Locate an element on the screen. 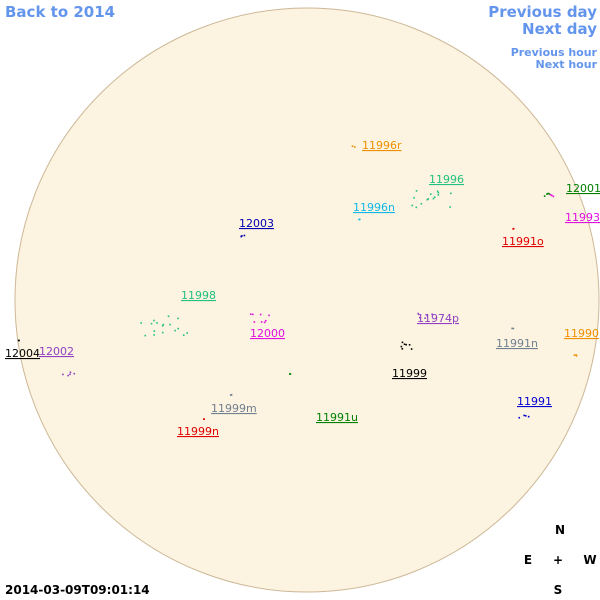  region-label: 11999m is located at coordinates (234, 408).